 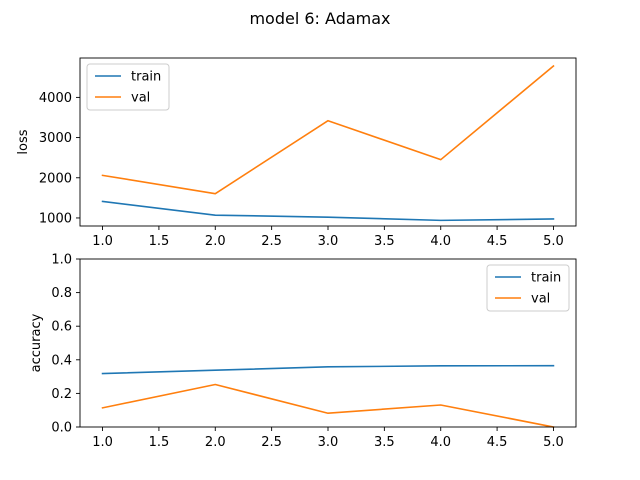 I want to click on accuracy-x-tick-label: 3.0, so click(x=328, y=442).